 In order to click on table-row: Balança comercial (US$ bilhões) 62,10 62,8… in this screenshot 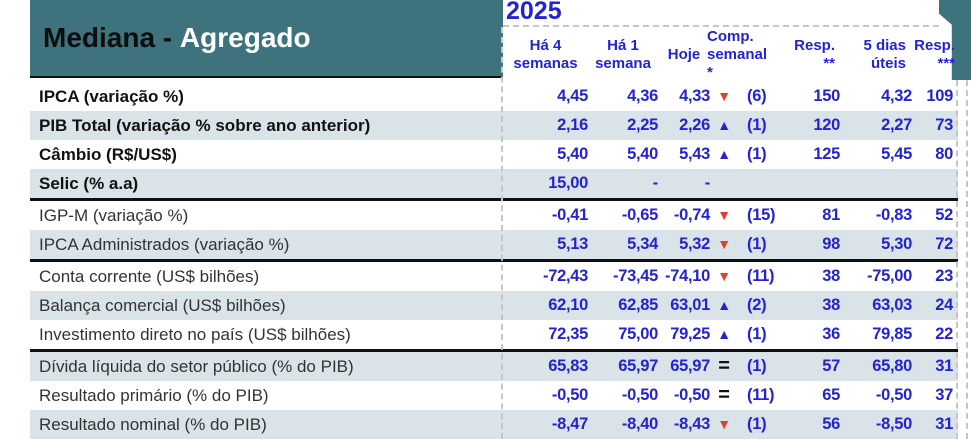, I will do `click(494, 305)`.